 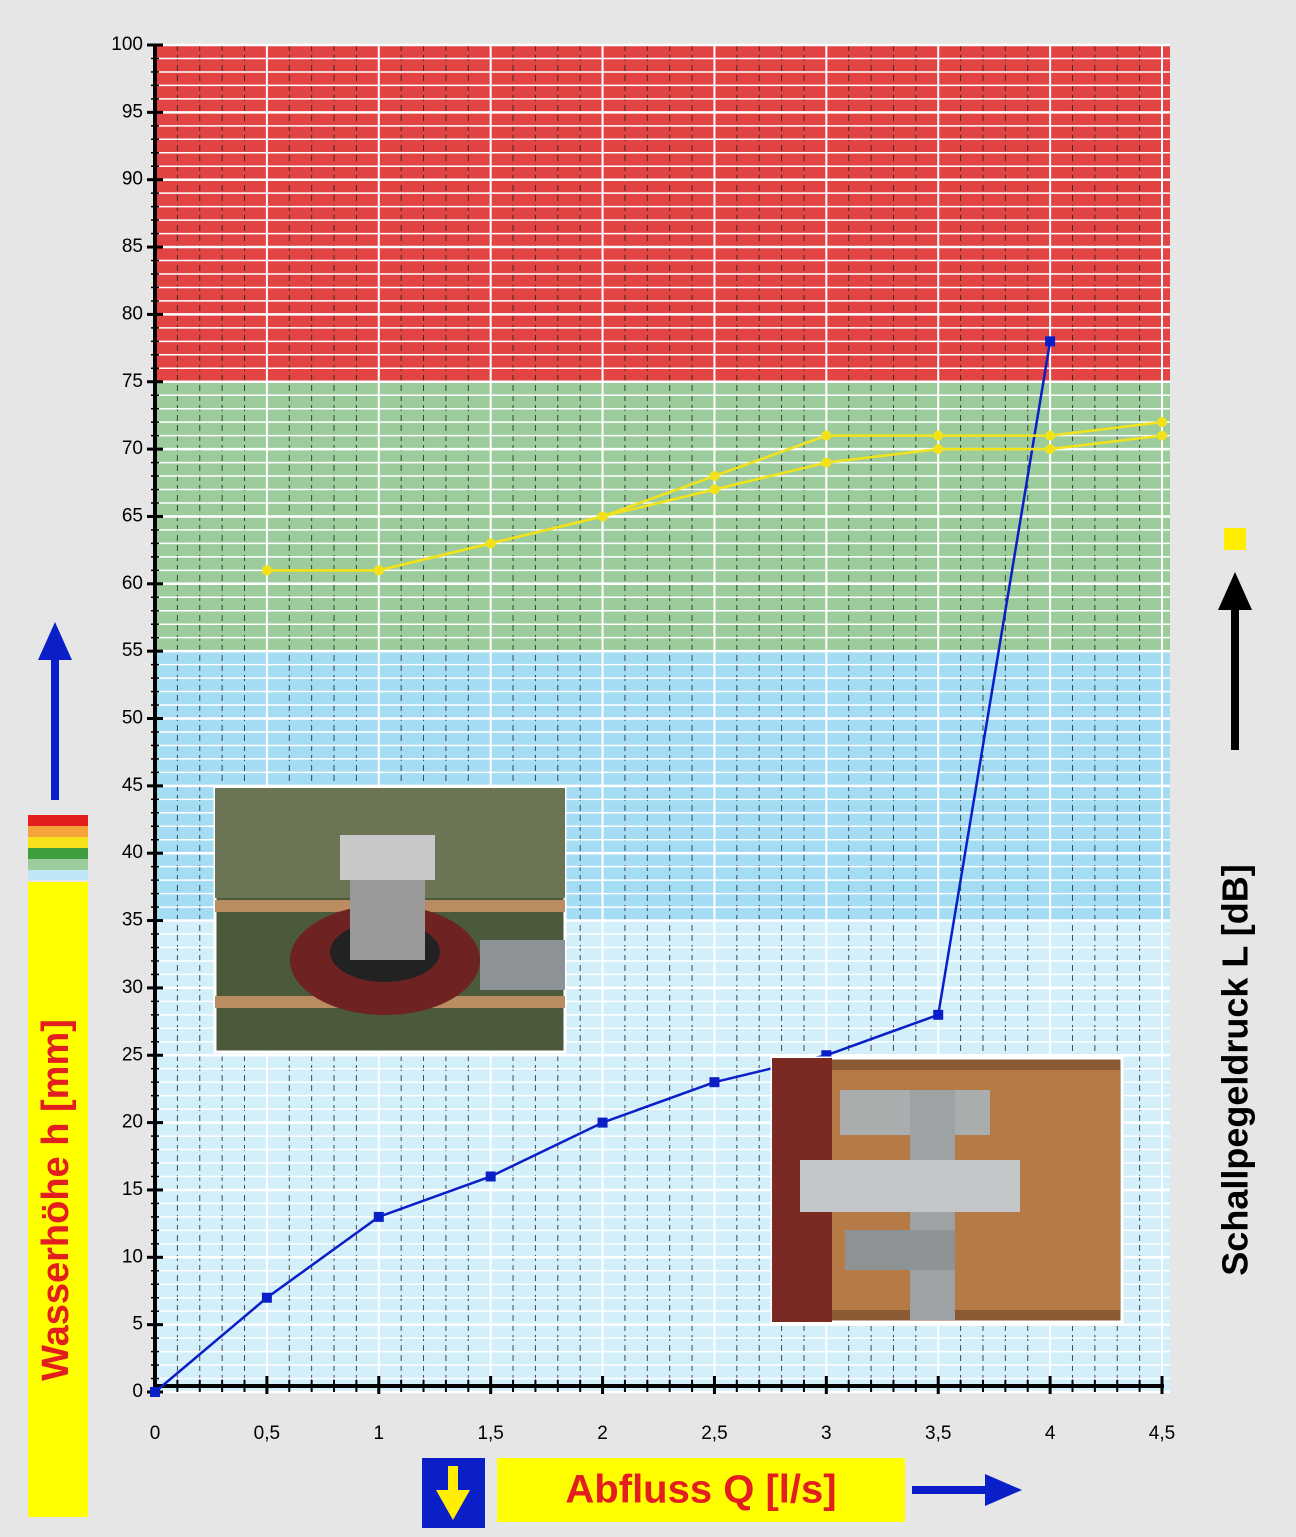 I want to click on x-tick-label: 3,5, so click(x=938, y=1433).